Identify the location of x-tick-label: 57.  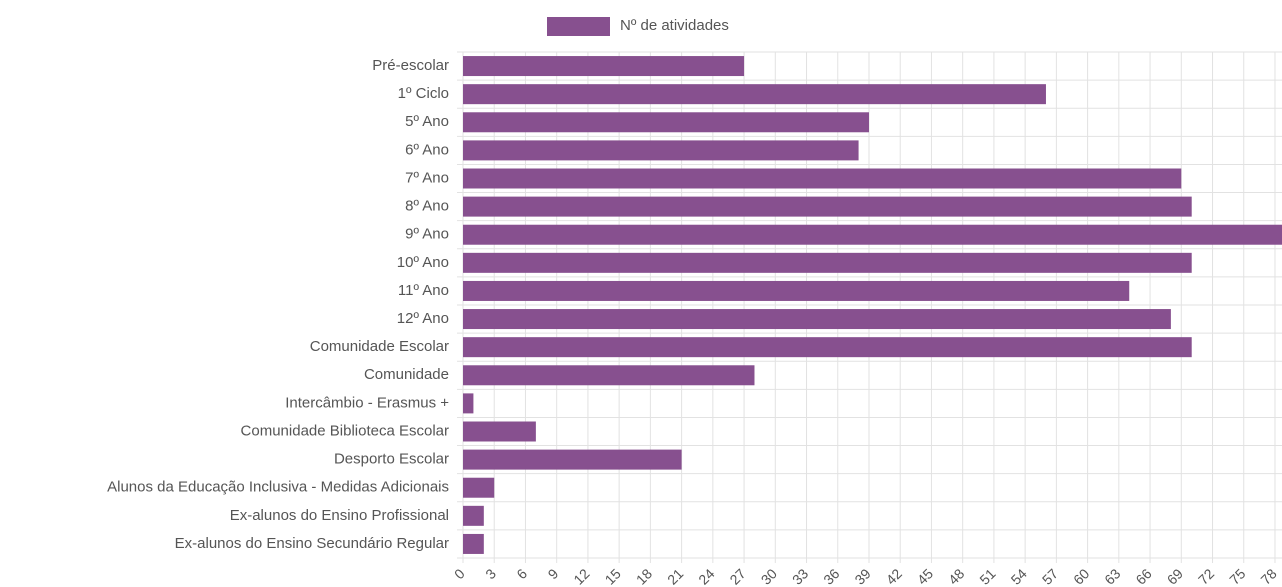
(1050, 576).